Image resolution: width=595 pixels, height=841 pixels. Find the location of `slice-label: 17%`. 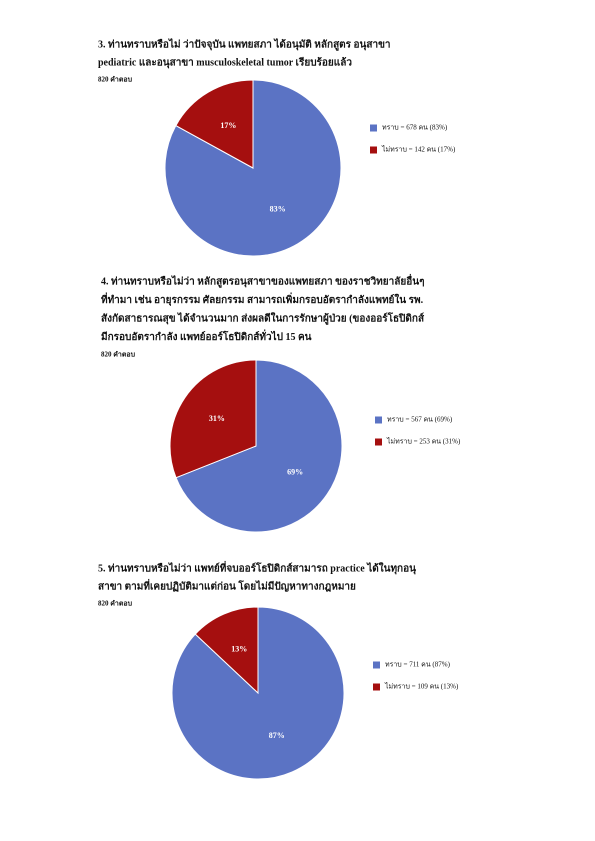

slice-label: 17% is located at coordinates (228, 125).